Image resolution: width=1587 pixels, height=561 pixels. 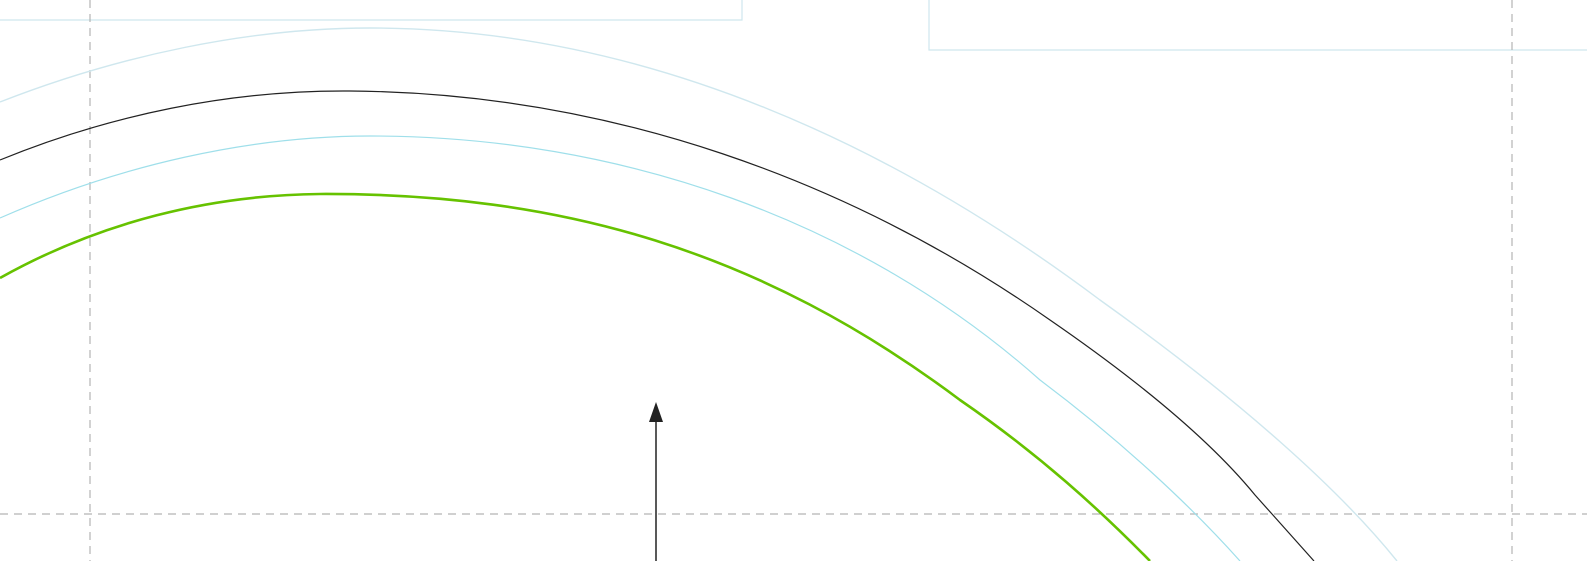 What do you see at coordinates (656, 412) in the screenshot?
I see `arrow-head-icon` at bounding box center [656, 412].